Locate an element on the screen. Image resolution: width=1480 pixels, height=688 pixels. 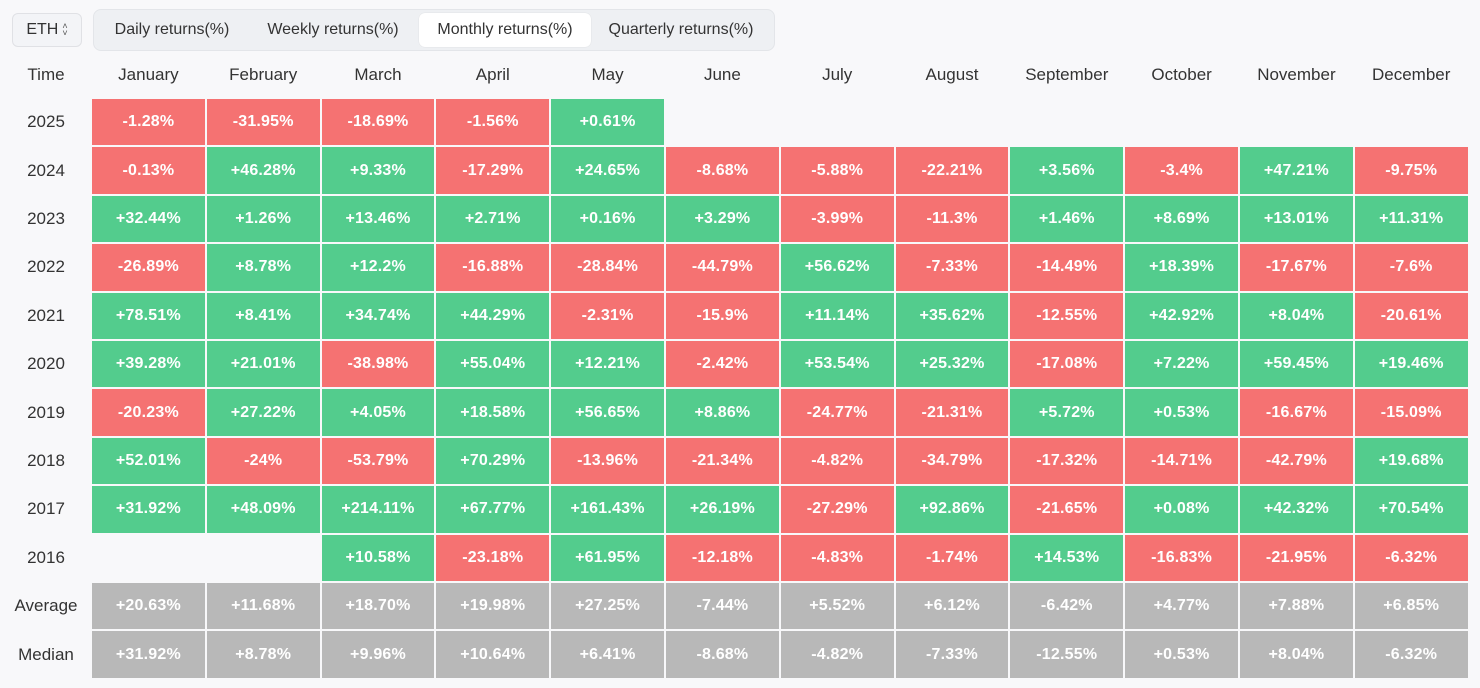
year-label: 2021 is located at coordinates (46, 315).